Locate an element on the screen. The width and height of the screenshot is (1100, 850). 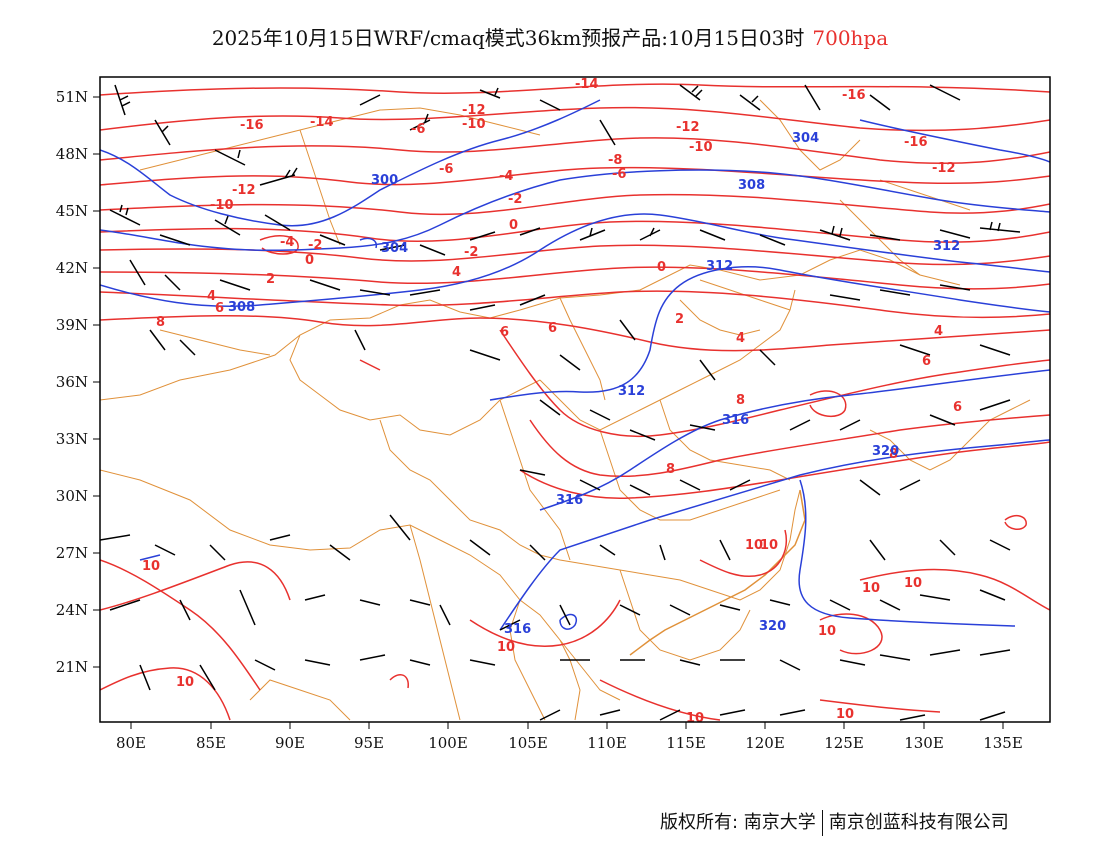
y-tick-label: 39N is located at coordinates (72, 325).